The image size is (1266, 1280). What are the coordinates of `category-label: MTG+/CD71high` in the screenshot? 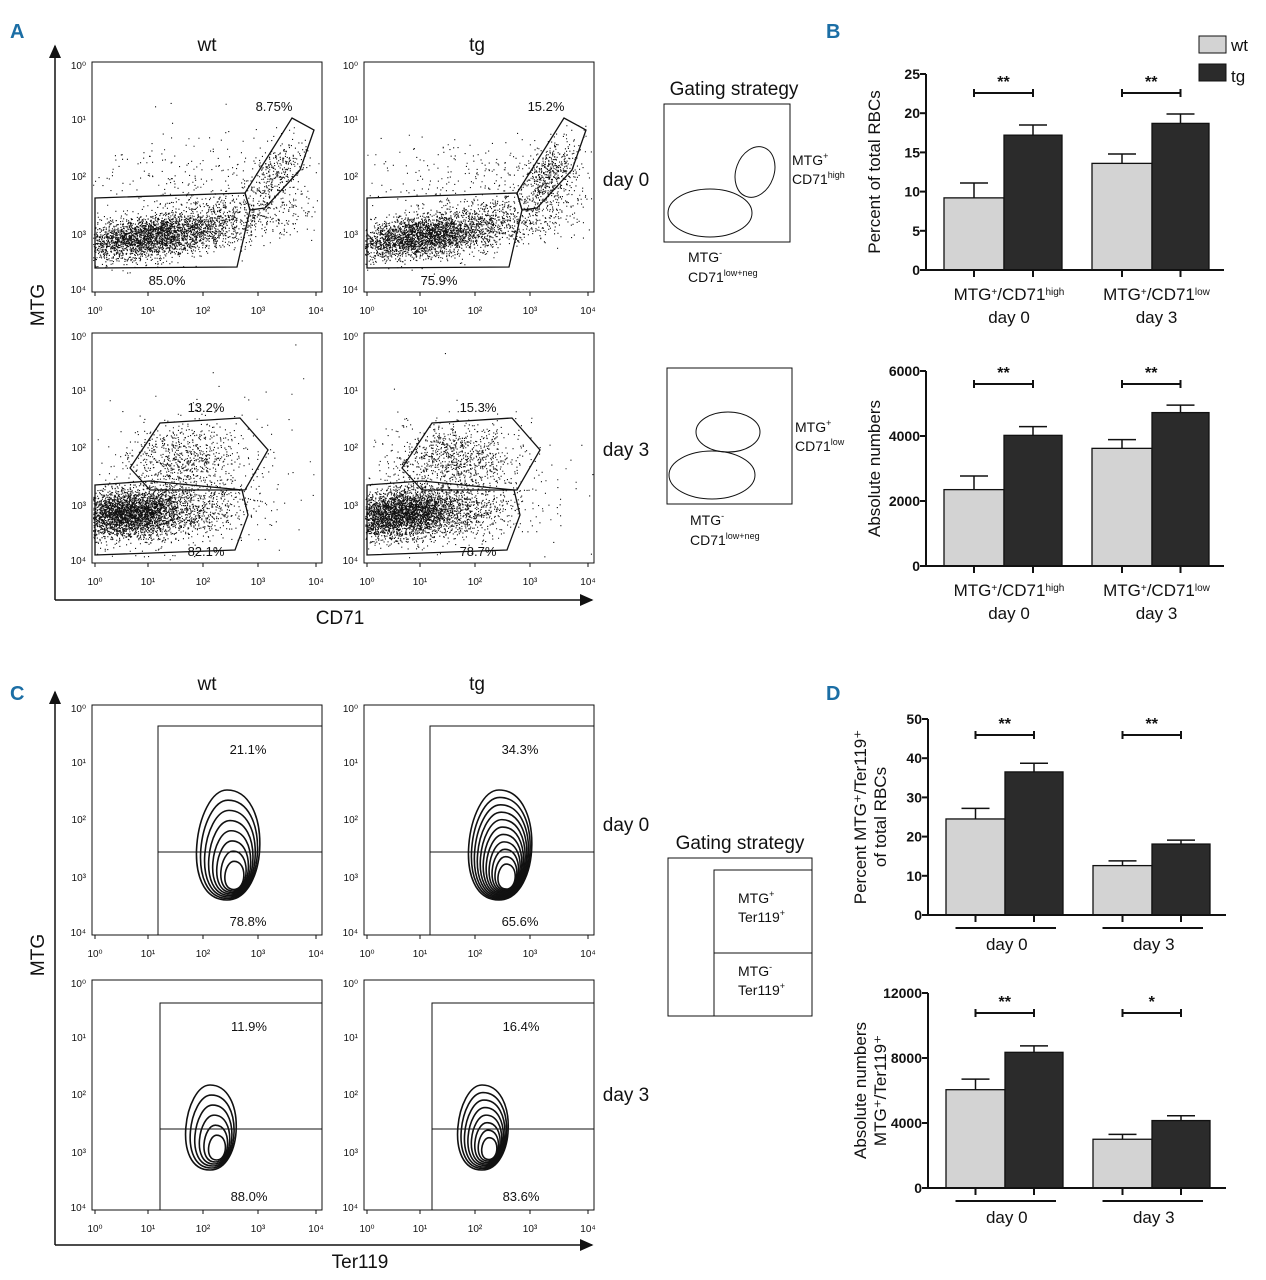 It's located at (1009, 590).